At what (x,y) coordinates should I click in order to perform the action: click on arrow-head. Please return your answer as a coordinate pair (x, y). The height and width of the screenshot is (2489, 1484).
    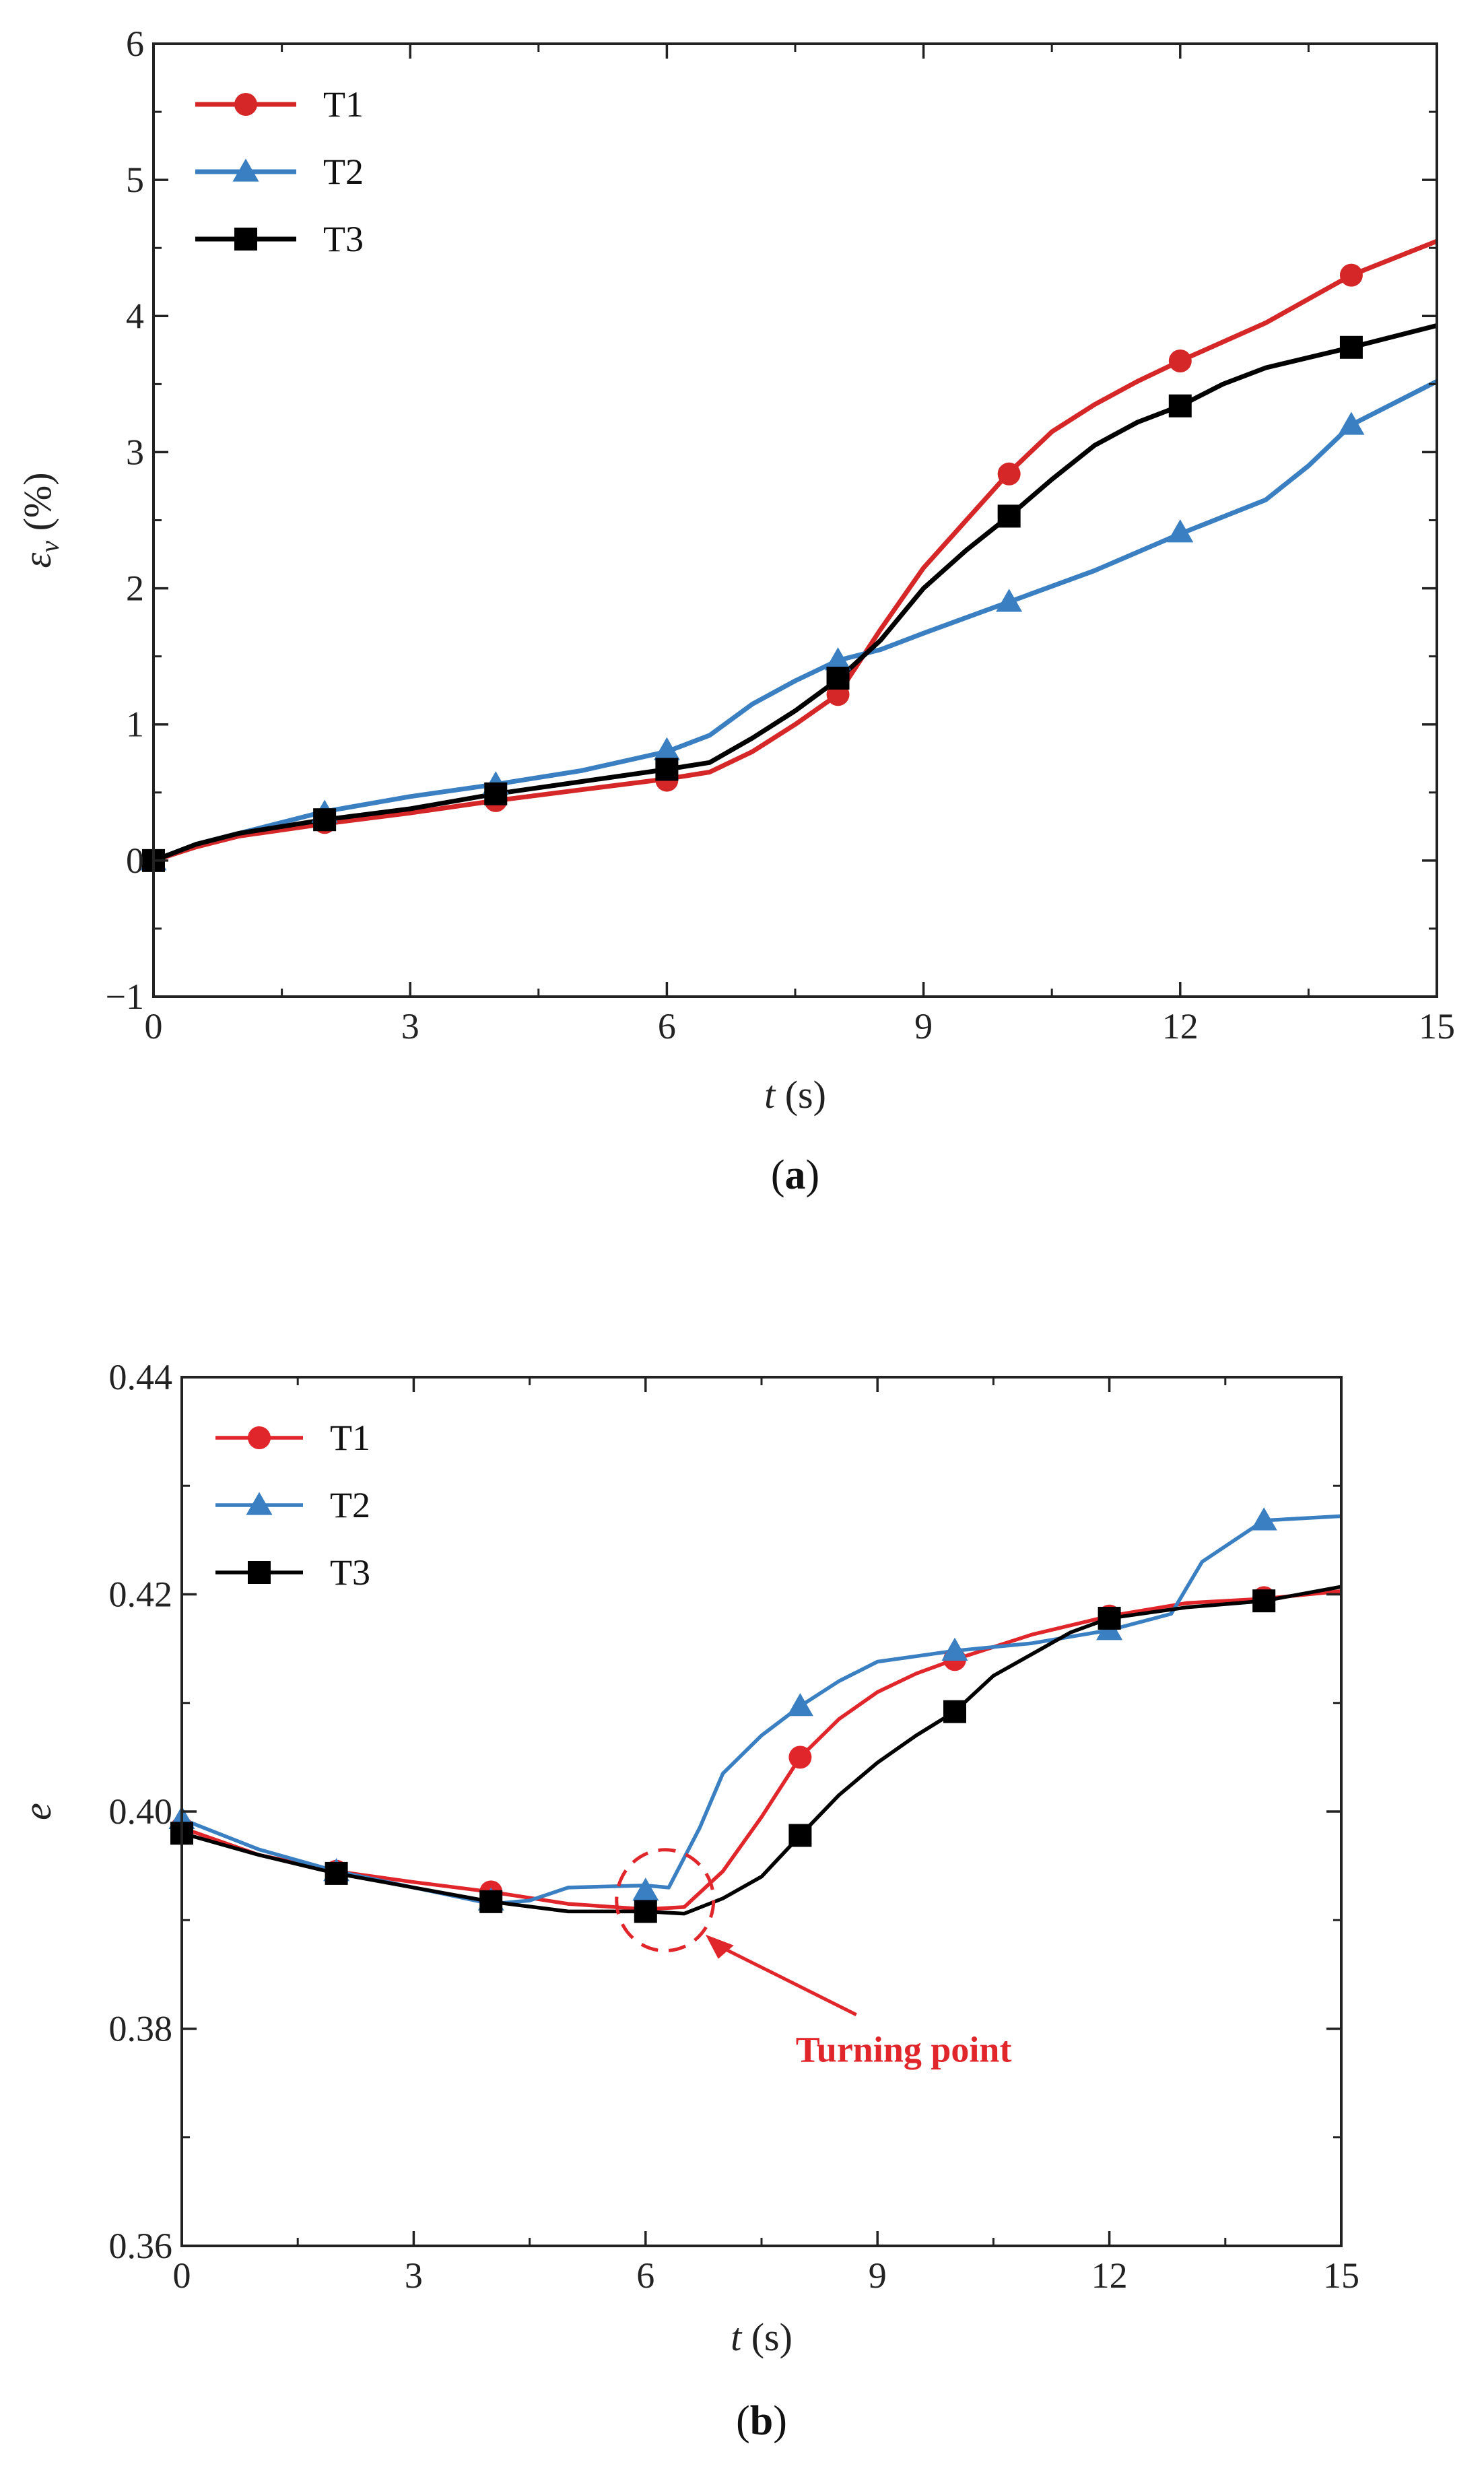
    Looking at the image, I should click on (719, 1946).